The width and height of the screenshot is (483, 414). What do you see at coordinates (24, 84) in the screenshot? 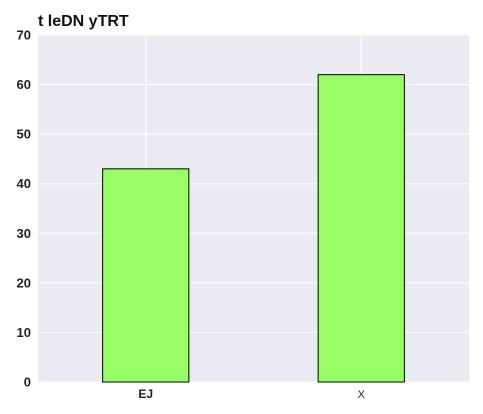
I see `y-tick-label-6: 60` at bounding box center [24, 84].